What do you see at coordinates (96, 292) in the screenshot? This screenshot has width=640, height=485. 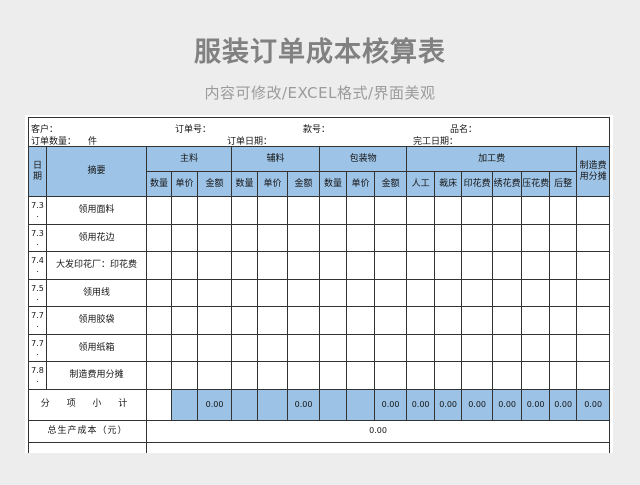 I see `summary-cell: 领用线` at bounding box center [96, 292].